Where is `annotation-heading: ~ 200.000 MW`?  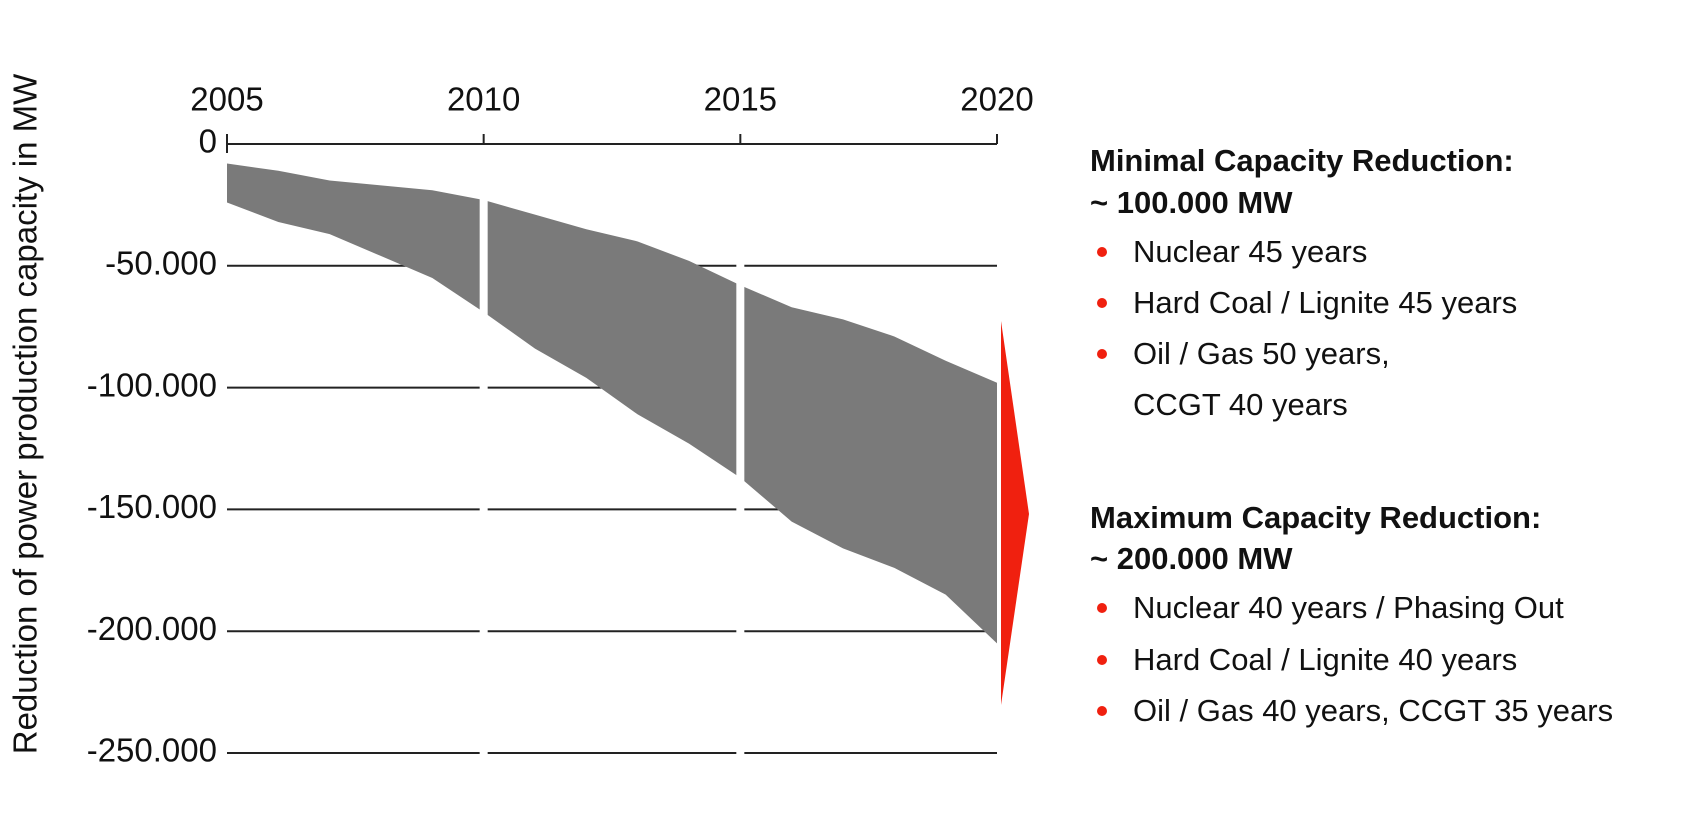
annotation-heading: ~ 200.000 MW is located at coordinates (1191, 558).